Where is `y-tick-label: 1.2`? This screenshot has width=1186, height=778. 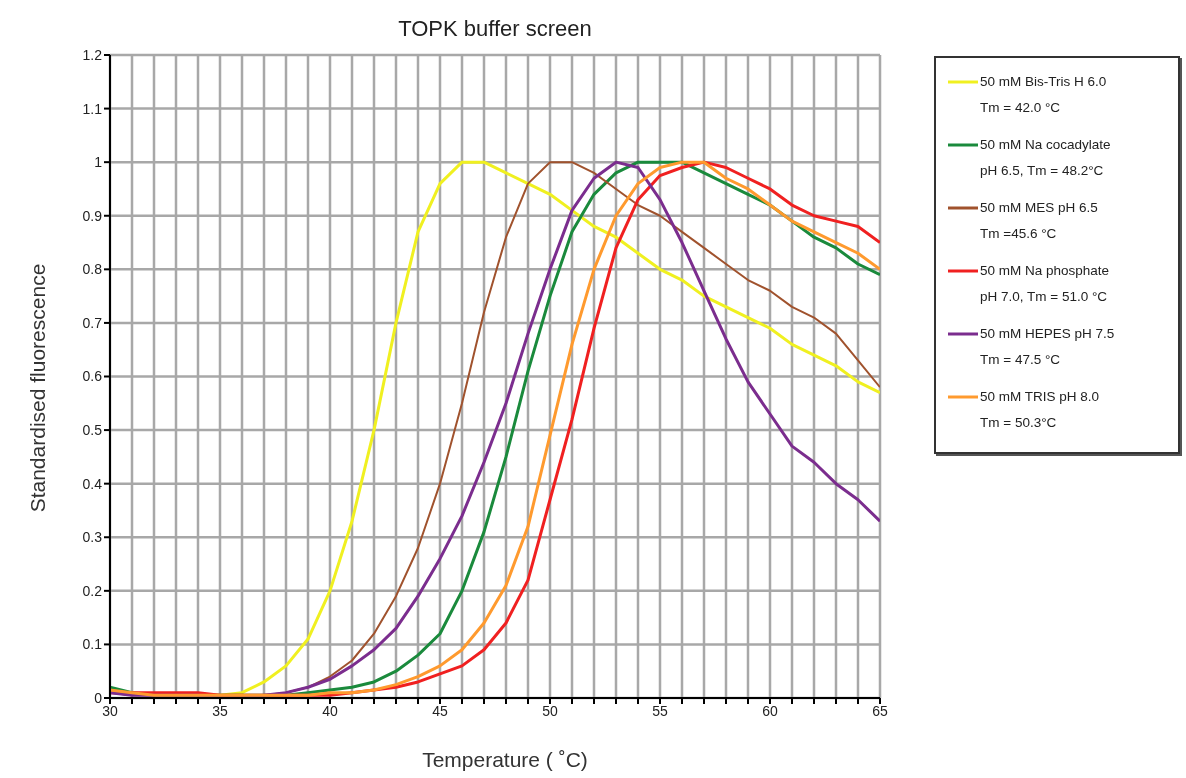
y-tick-label: 1.2 is located at coordinates (92, 54).